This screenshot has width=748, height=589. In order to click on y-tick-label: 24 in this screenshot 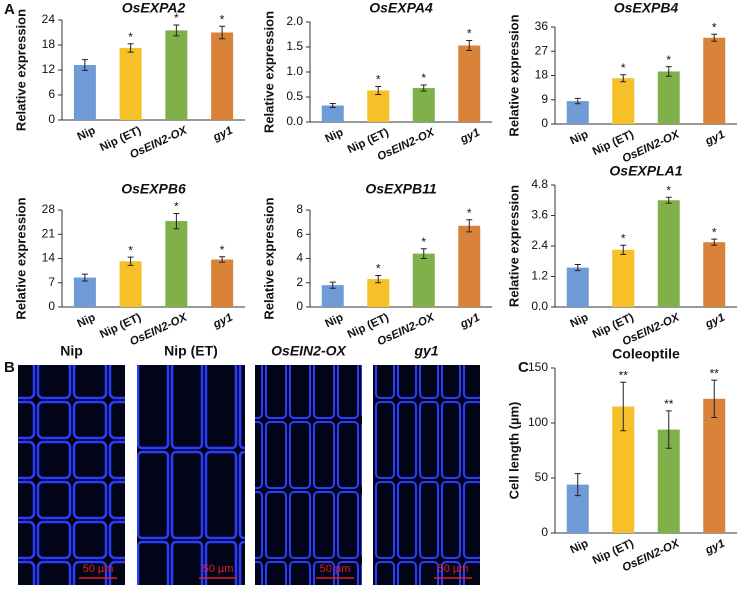, I will do `click(49, 19)`.